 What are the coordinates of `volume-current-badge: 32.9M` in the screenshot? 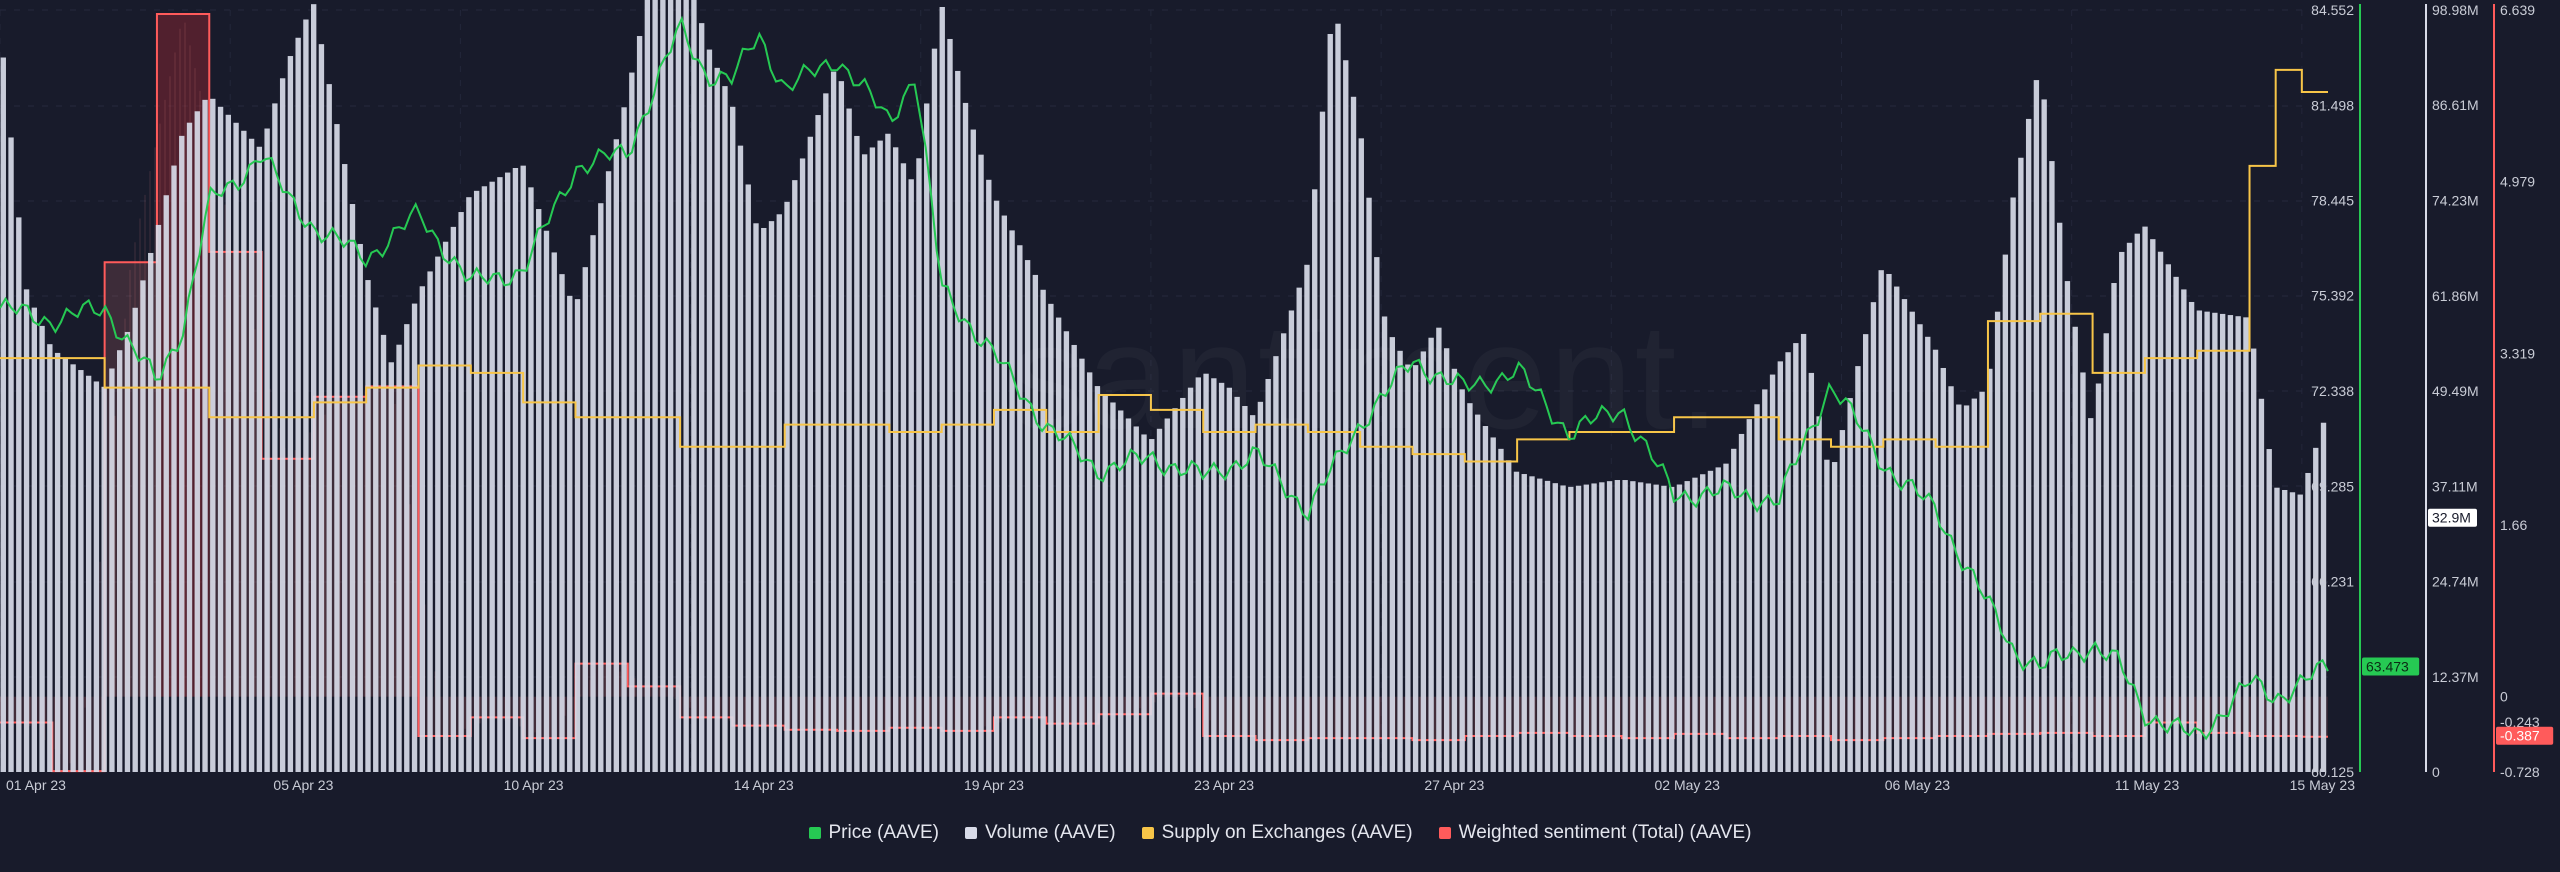 It's located at (2451, 518).